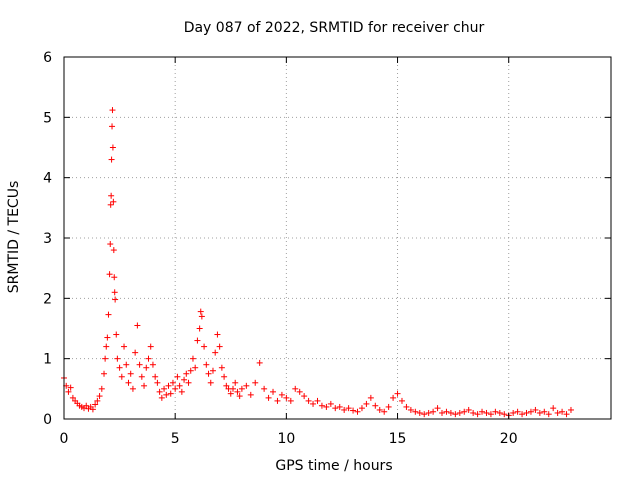  Describe the element at coordinates (47, 179) in the screenshot. I see `y-tick-label: 4` at that location.